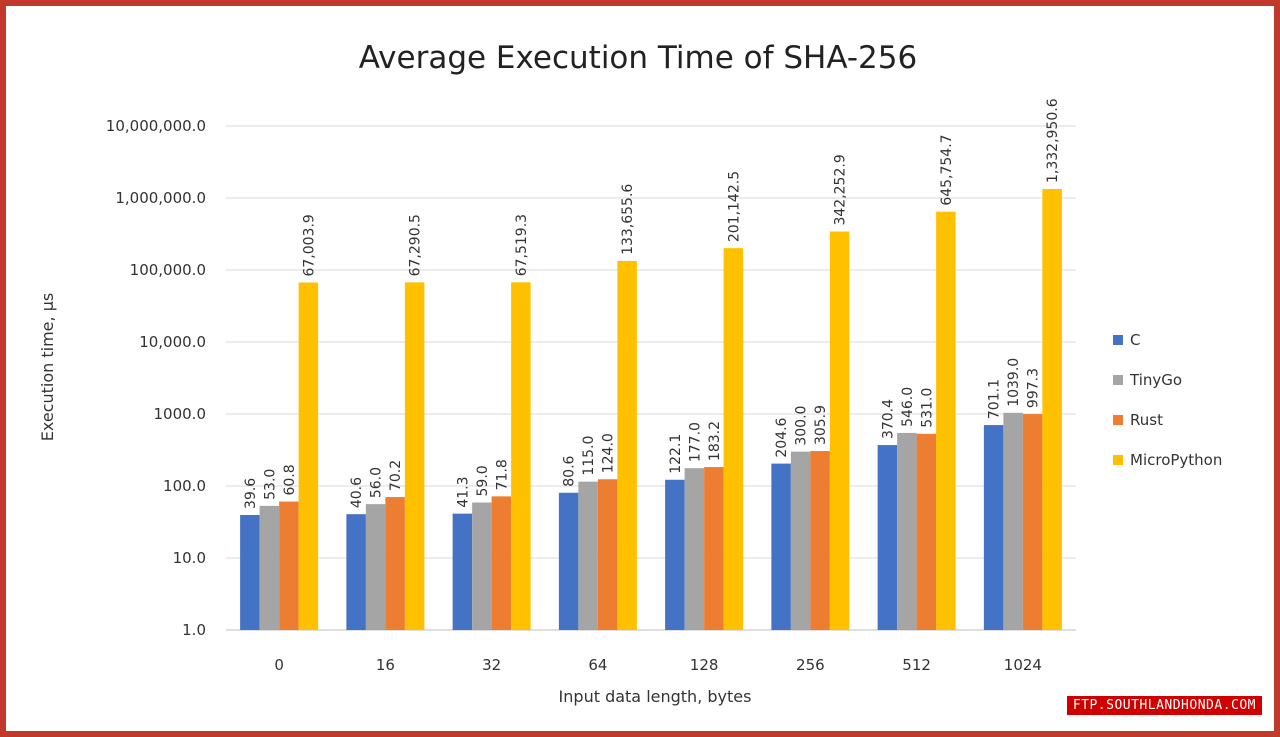 Image resolution: width=1280 pixels, height=737 pixels. What do you see at coordinates (609, 453) in the screenshot?
I see `data-label: 124.0` at bounding box center [609, 453].